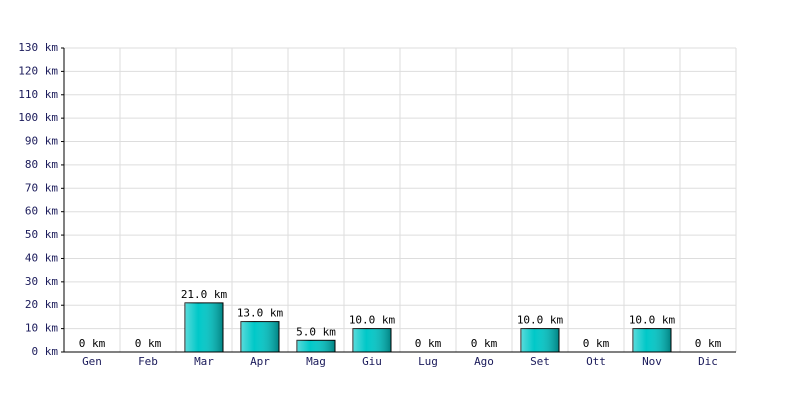 This screenshot has height=400, width=800. I want to click on y-tick-label: 40 km, so click(41, 257).